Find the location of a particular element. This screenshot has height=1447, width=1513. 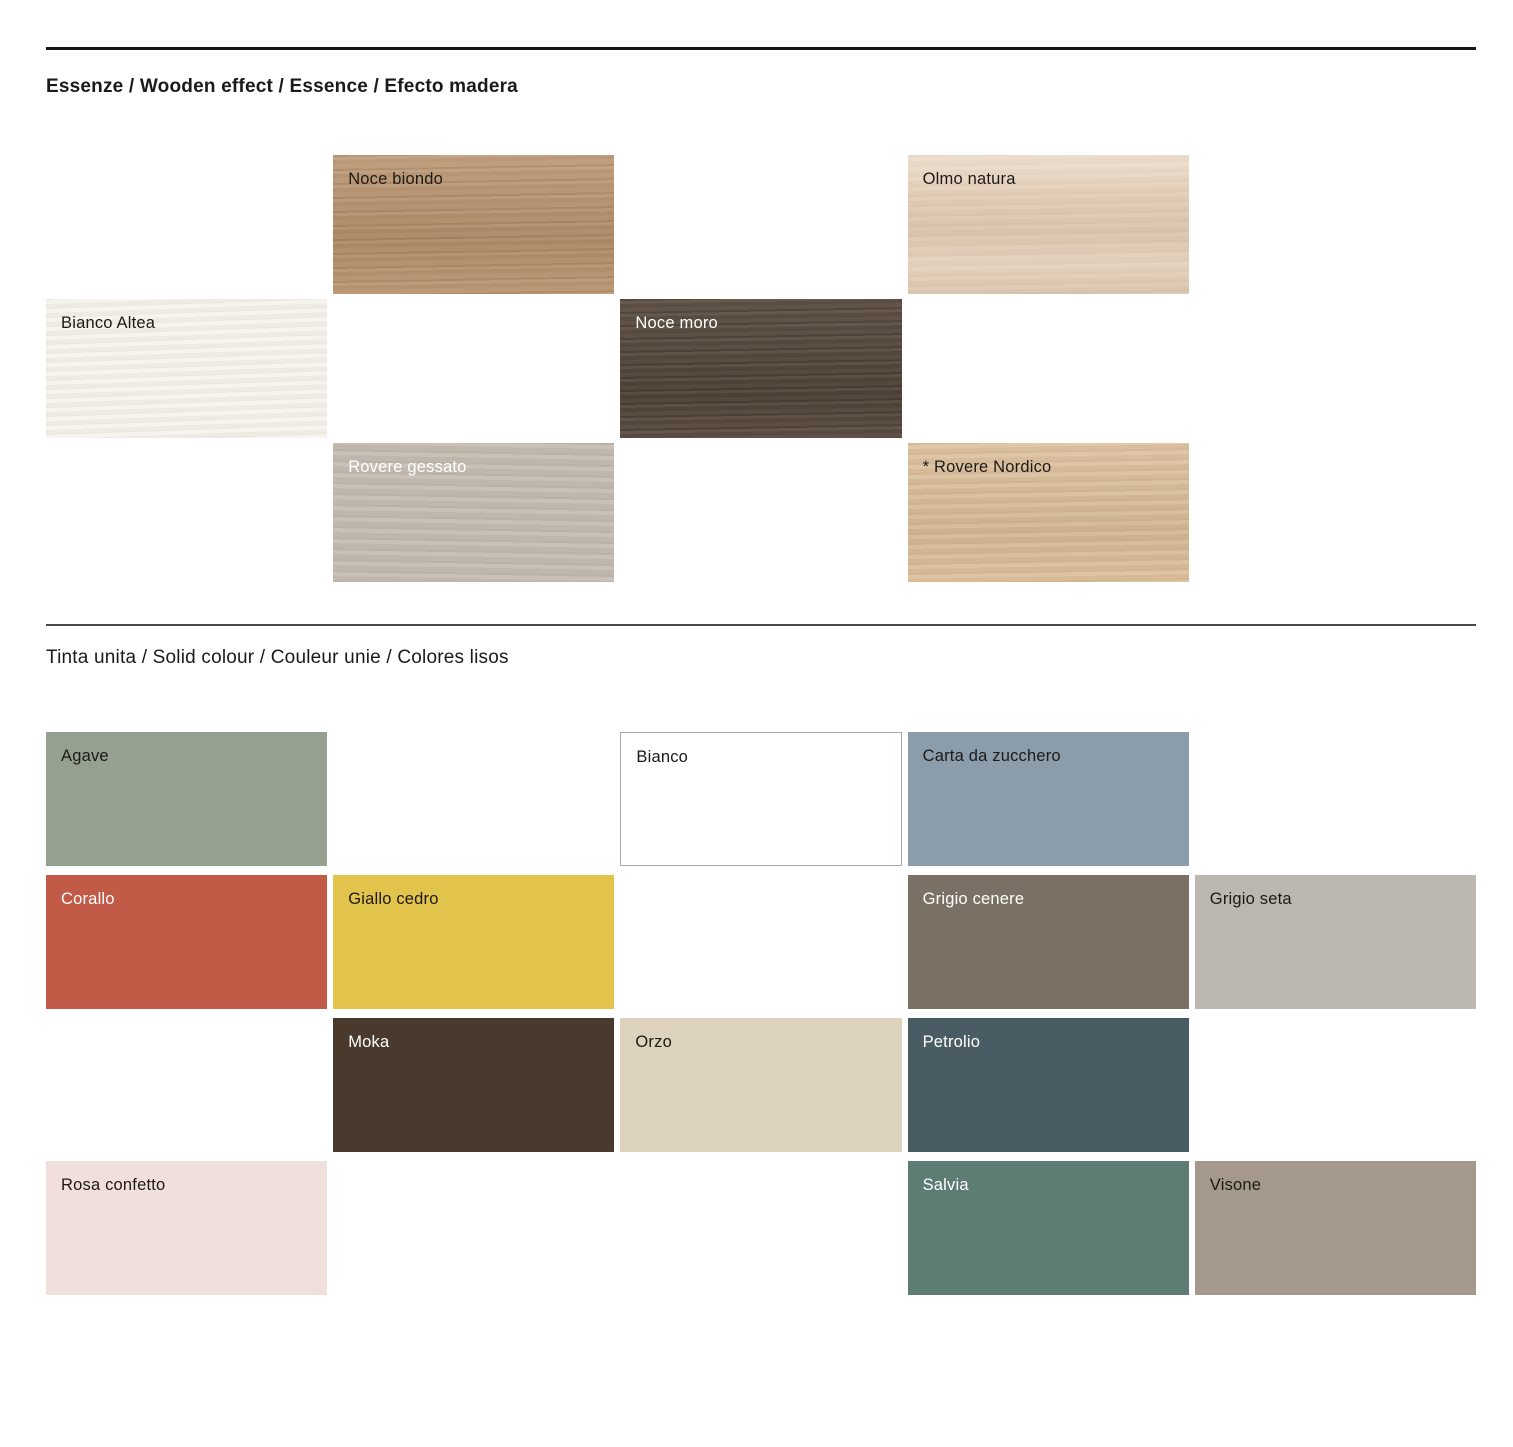

swatch-noce-moro: Noce moro is located at coordinates (760, 368).